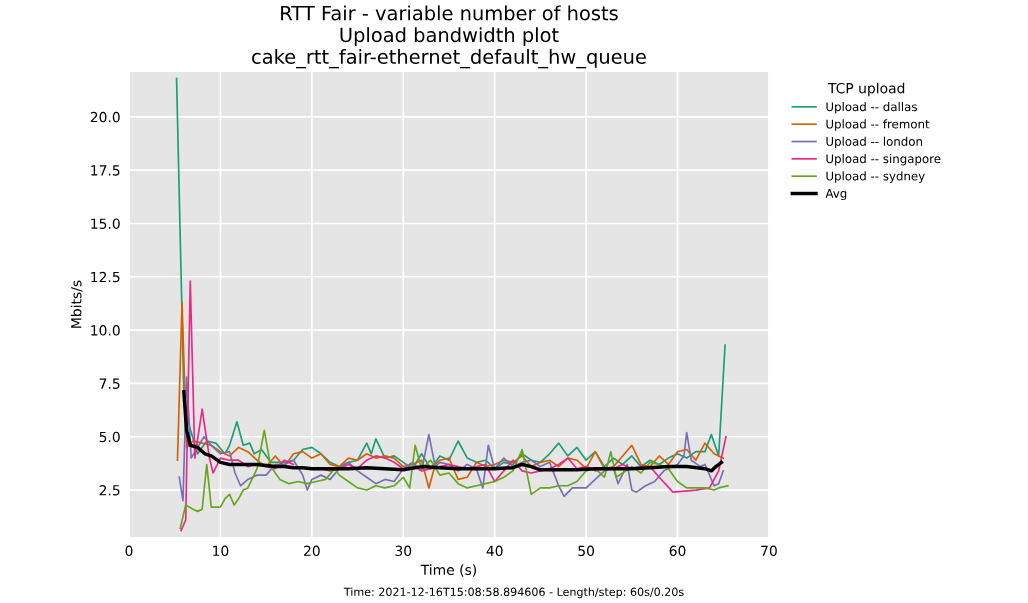 Image resolution: width=1028 pixels, height=603 pixels. I want to click on legend-label: Avg, so click(836, 195).